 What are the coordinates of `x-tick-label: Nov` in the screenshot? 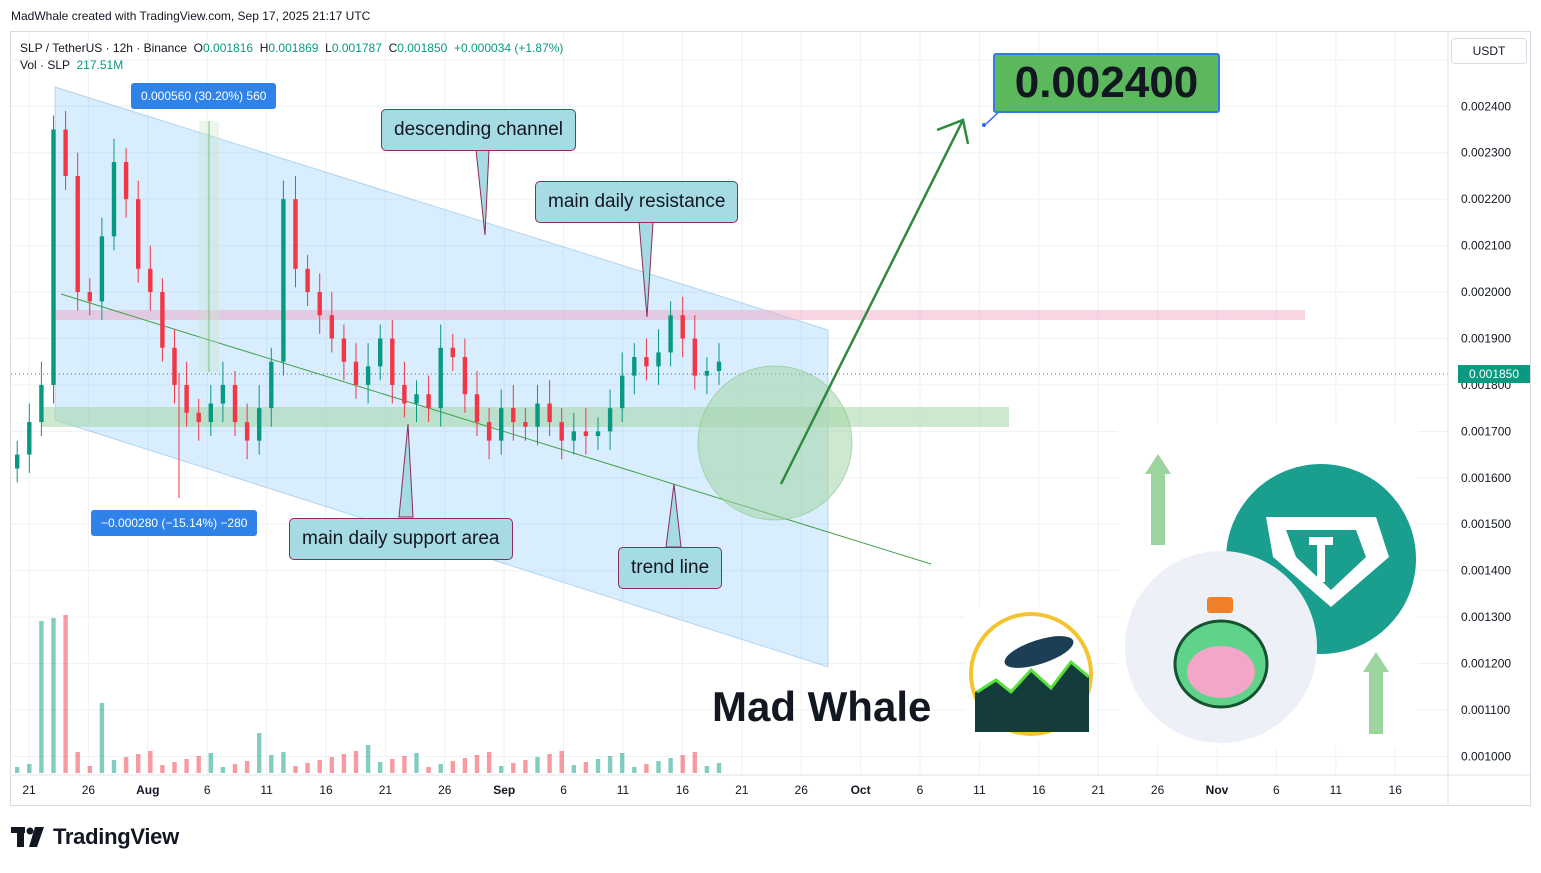 It's located at (1217, 790).